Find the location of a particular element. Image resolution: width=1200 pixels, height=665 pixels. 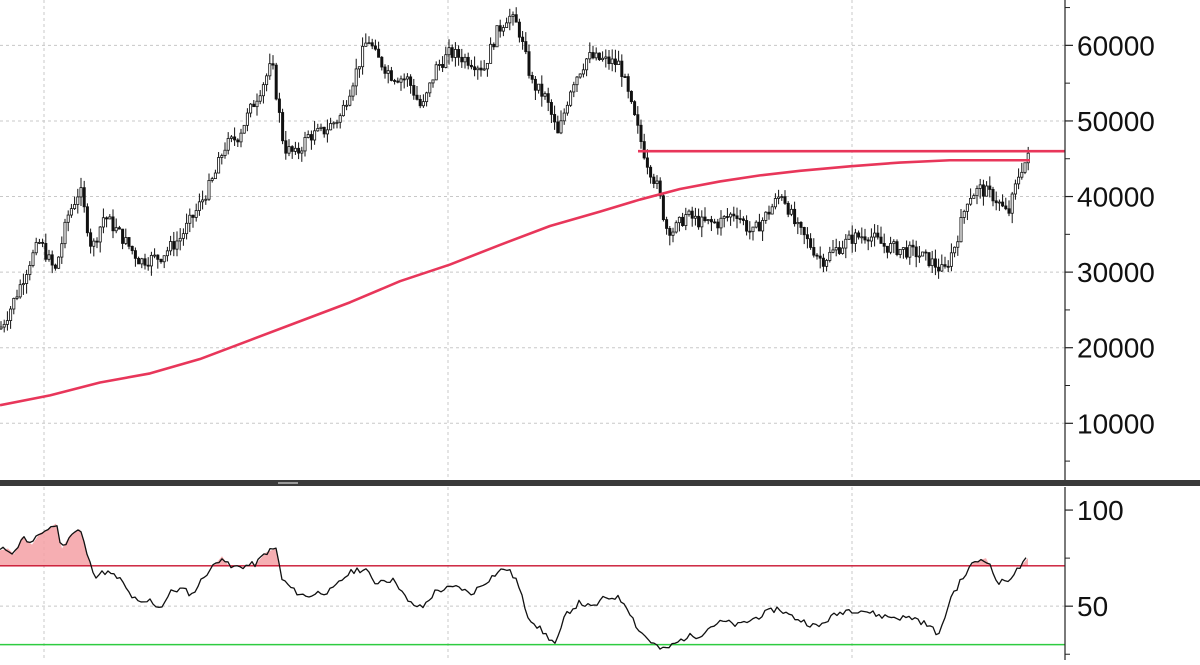

pane-separator-bar is located at coordinates (600, 483).